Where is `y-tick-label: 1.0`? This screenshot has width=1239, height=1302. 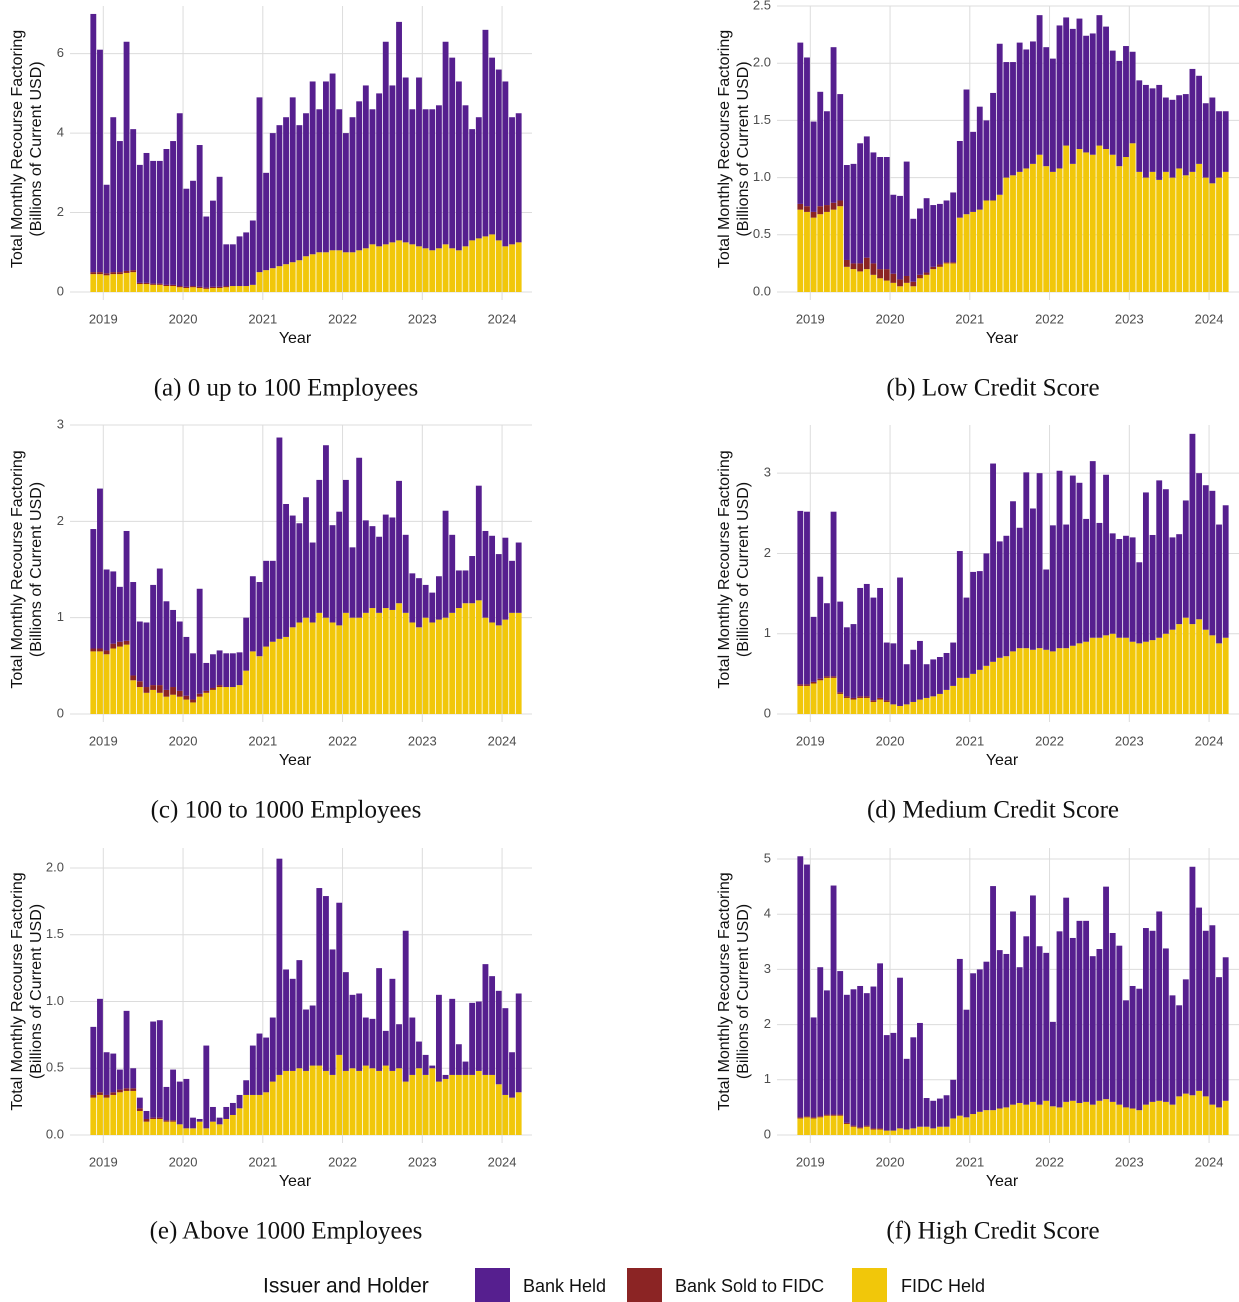
y-tick-label: 1.0 is located at coordinates (55, 1000).